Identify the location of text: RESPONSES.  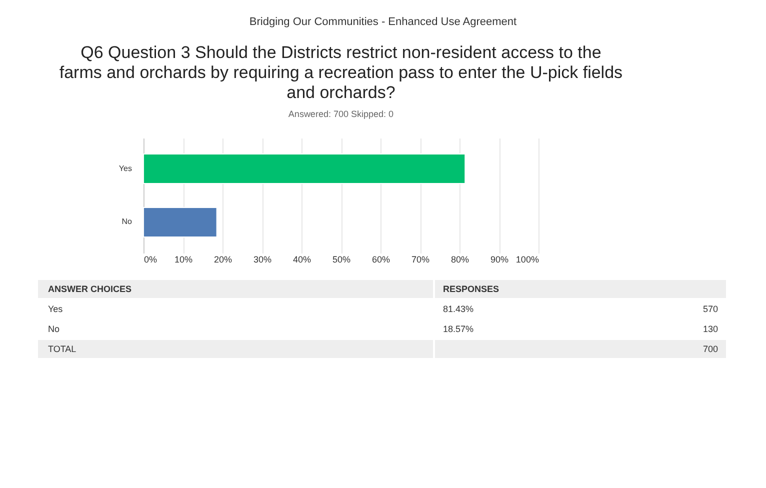
(471, 289).